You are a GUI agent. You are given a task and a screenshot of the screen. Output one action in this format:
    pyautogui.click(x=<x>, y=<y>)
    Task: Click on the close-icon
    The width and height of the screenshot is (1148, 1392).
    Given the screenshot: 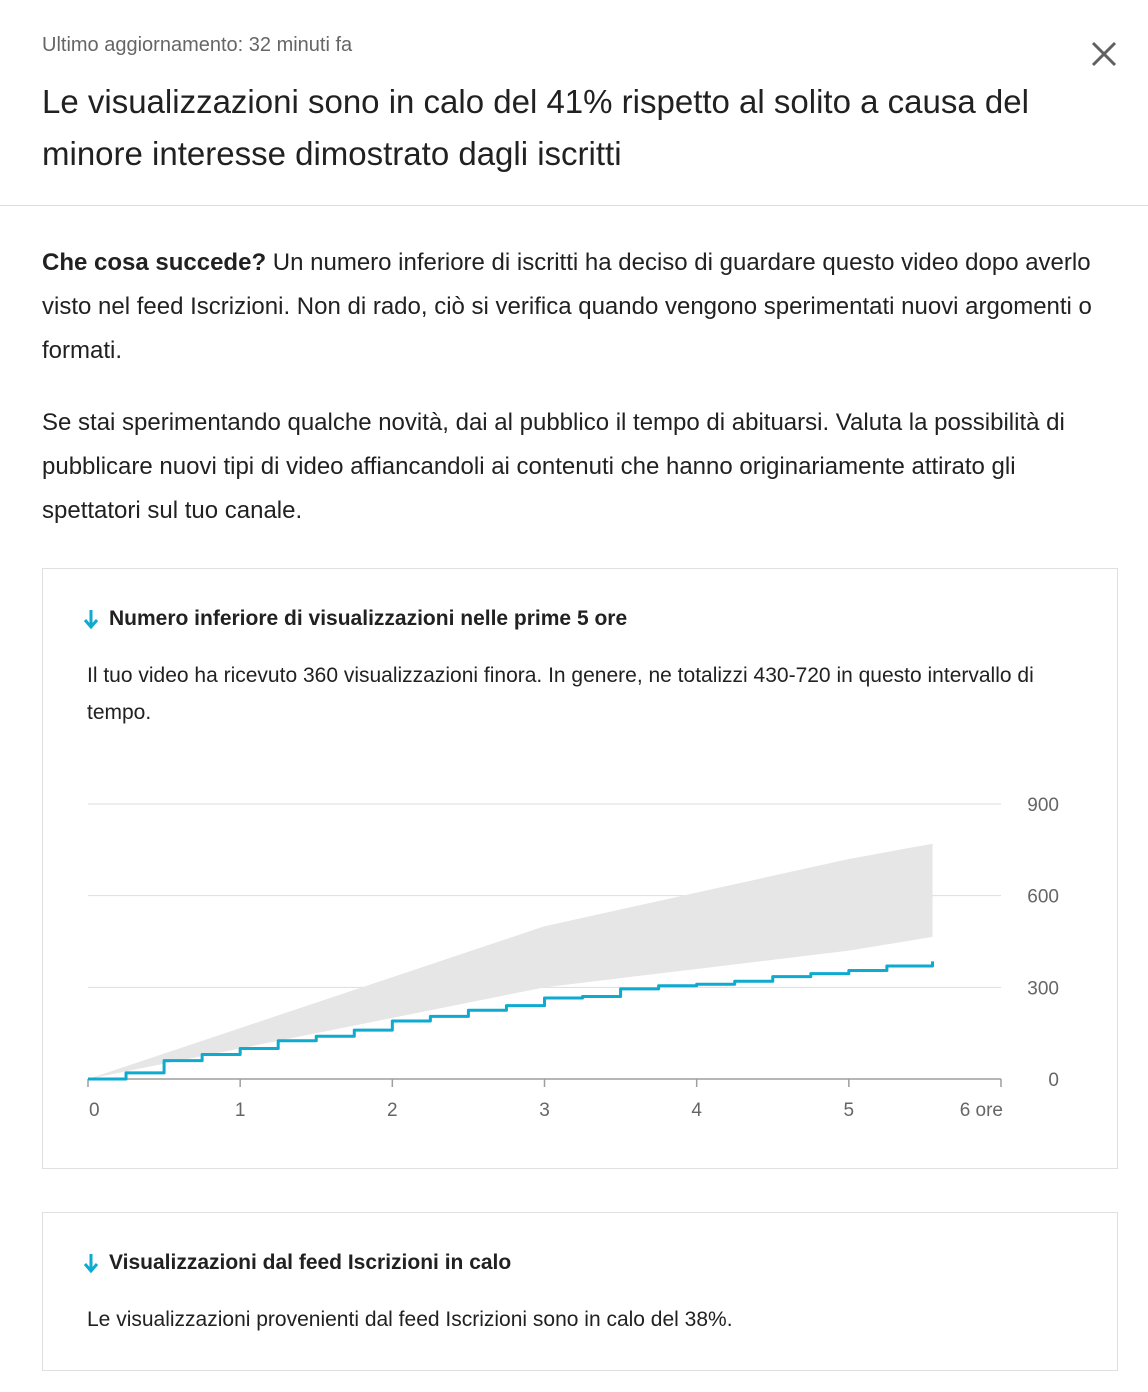 What is the action you would take?
    pyautogui.click(x=1104, y=54)
    